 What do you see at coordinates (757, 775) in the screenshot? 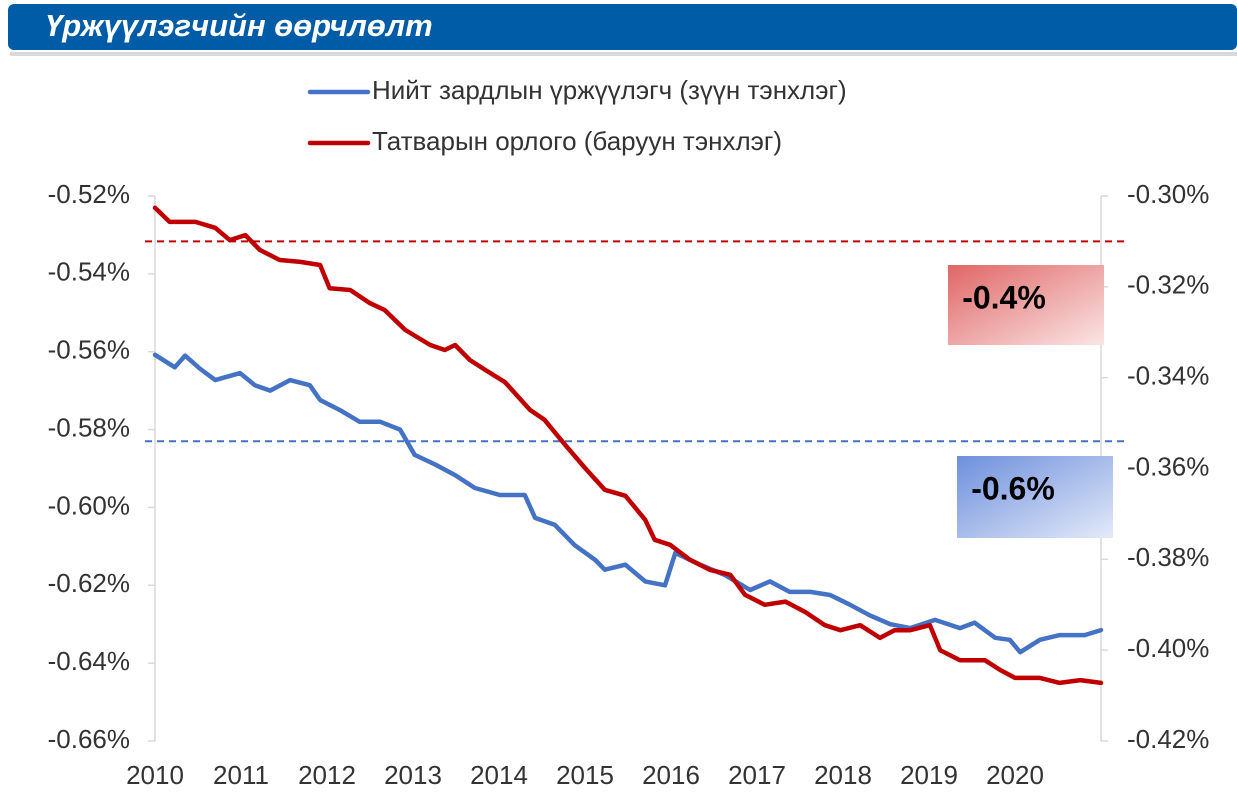
I see `x-tick-label: 2017` at bounding box center [757, 775].